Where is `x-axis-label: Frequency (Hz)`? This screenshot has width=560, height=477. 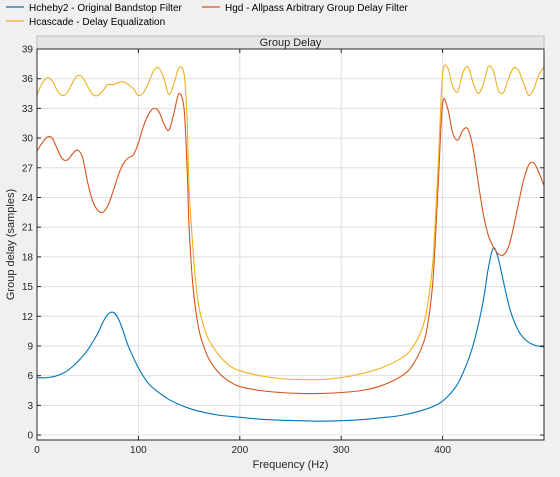
x-axis-label: Frequency (Hz) is located at coordinates (291, 465).